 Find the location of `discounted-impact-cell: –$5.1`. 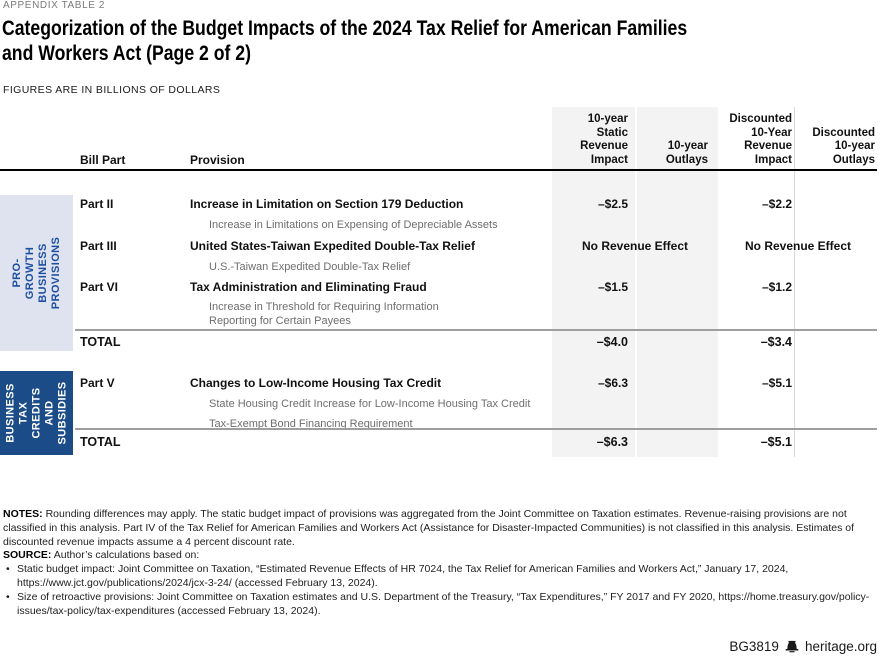

discounted-impact-cell: –$5.1 is located at coordinates (776, 383).